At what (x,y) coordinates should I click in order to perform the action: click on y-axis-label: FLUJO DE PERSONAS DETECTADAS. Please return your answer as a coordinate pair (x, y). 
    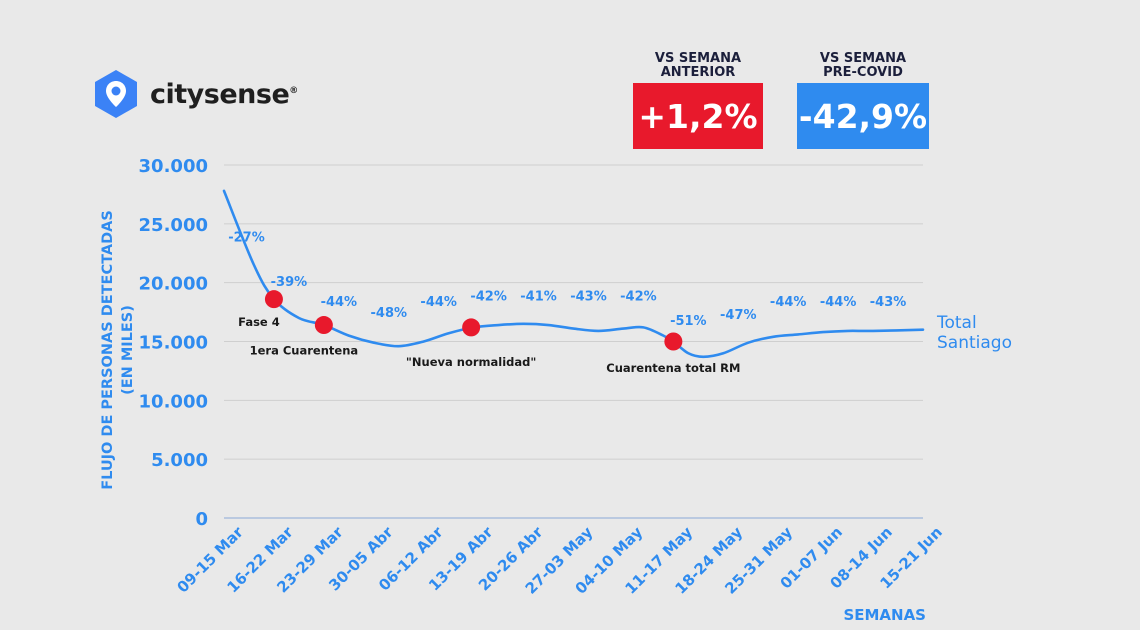
    Looking at the image, I should click on (108, 350).